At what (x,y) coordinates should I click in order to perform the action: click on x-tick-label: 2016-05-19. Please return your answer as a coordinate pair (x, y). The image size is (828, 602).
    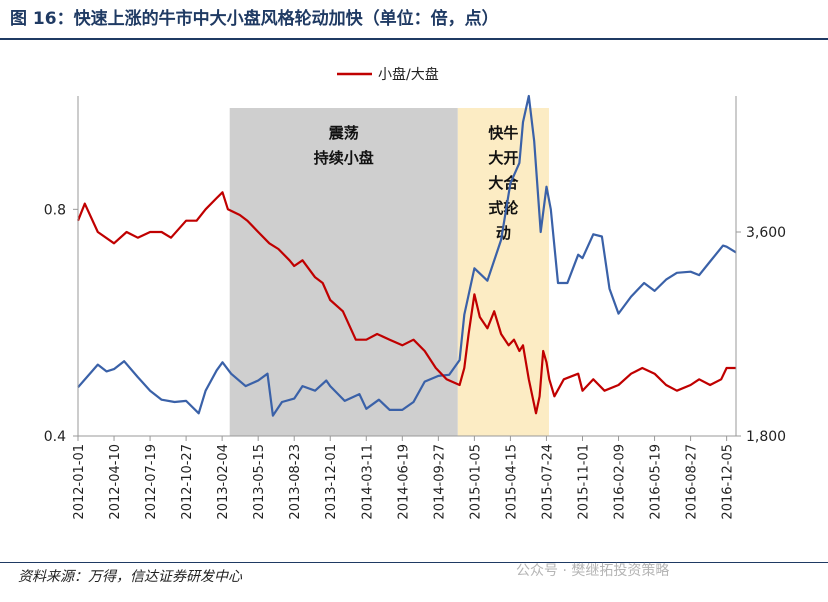
    Looking at the image, I should click on (656, 482).